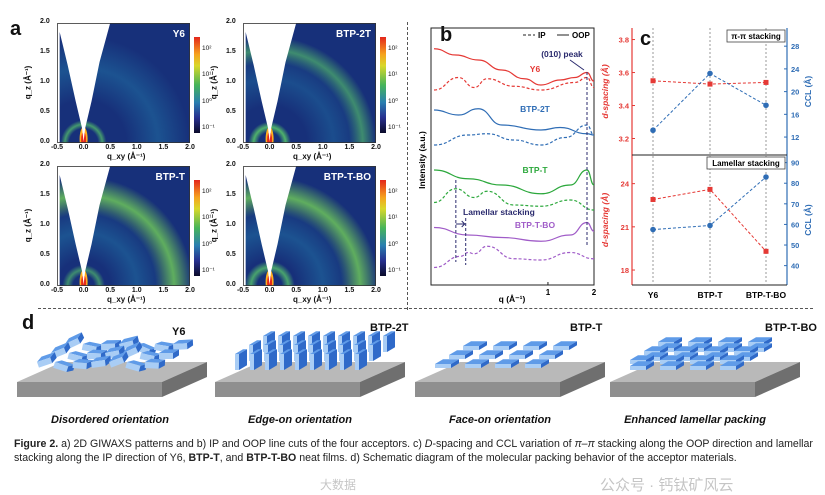 The height and width of the screenshot is (495, 825). I want to click on y-tick-label: 18, so click(625, 270).